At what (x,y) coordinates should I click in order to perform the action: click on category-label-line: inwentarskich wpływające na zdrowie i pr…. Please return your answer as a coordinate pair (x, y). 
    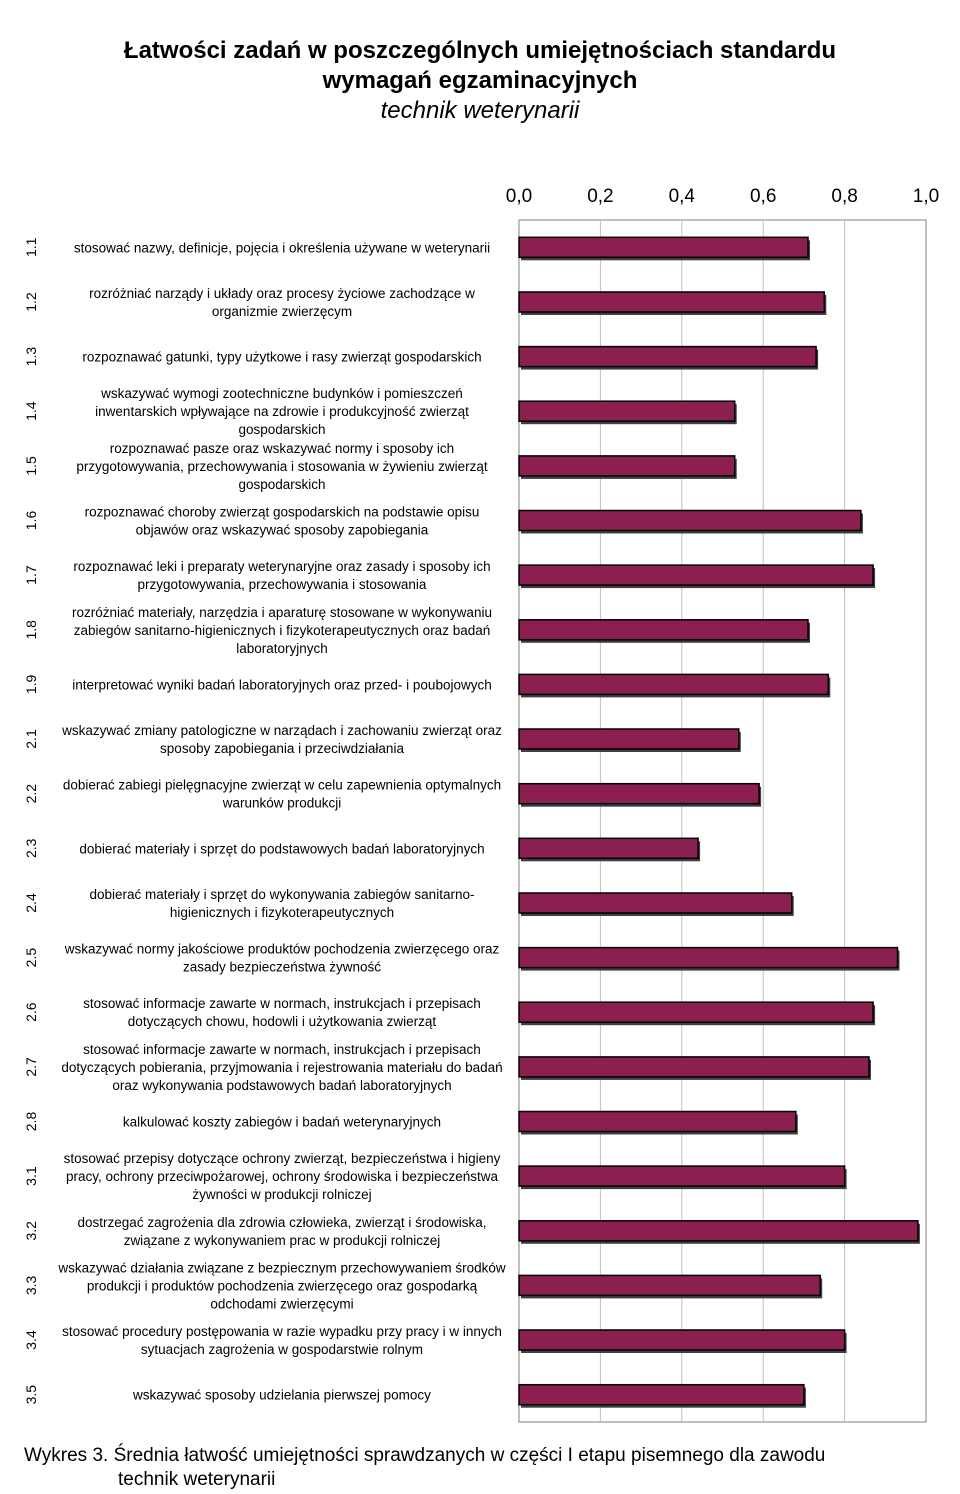
    Looking at the image, I should click on (282, 411).